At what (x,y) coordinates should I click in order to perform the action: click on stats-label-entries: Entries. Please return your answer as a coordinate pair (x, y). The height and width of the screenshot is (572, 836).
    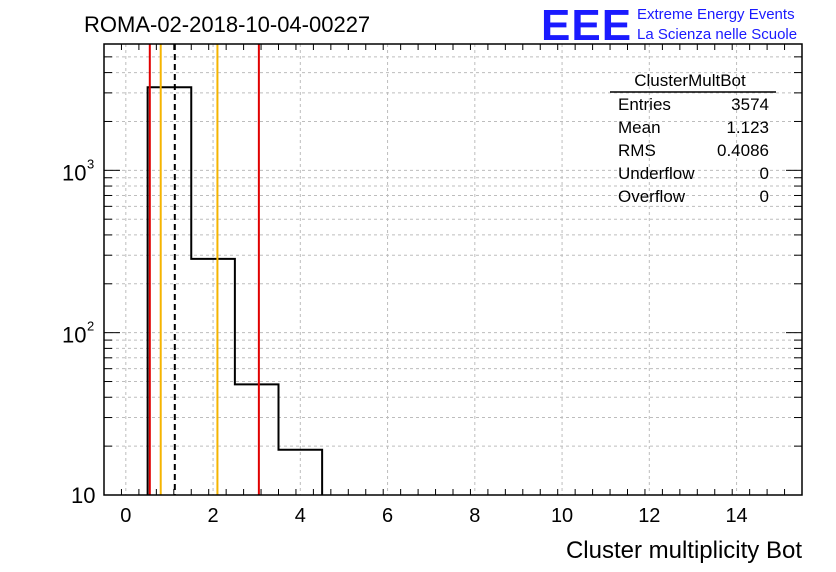
    Looking at the image, I should click on (644, 104).